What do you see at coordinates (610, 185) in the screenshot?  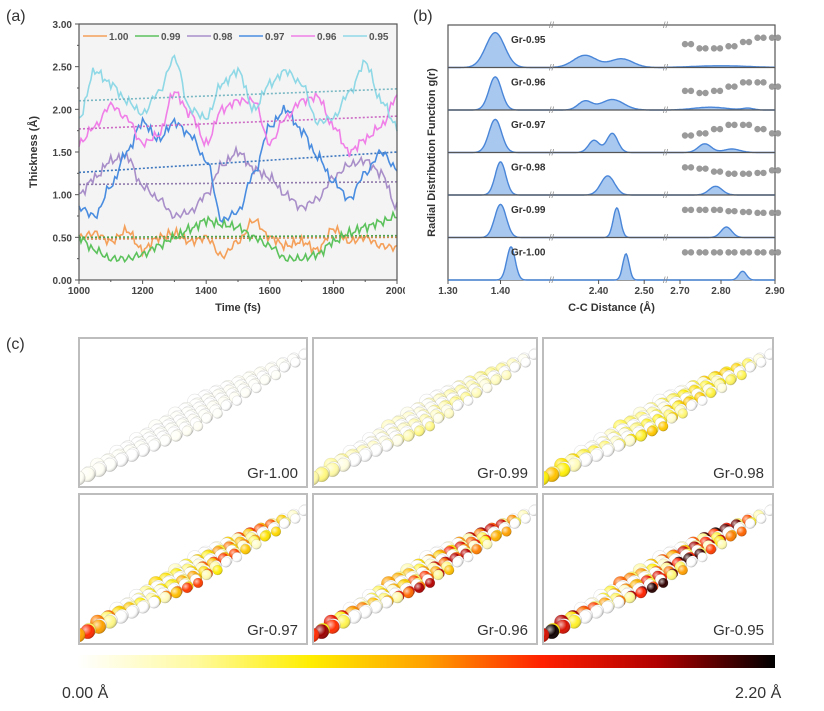 I see `rdf-fill-Gr-0.98` at bounding box center [610, 185].